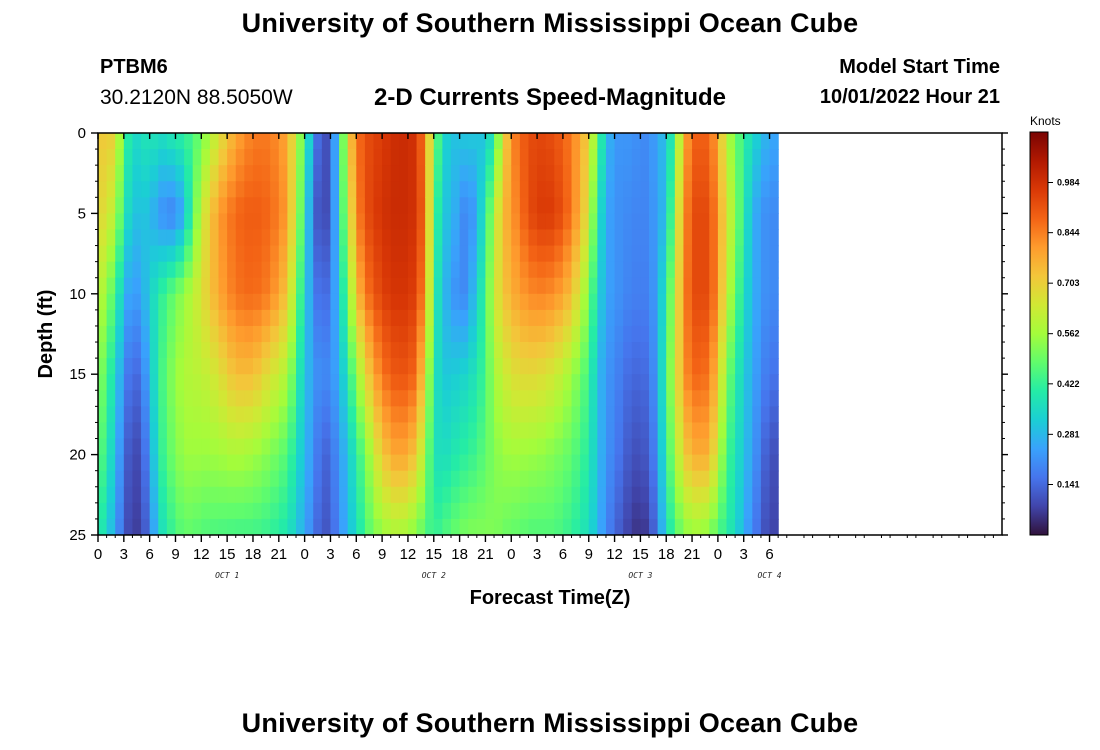 The width and height of the screenshot is (1100, 750). I want to click on y-tick-label: 10, so click(77, 294).